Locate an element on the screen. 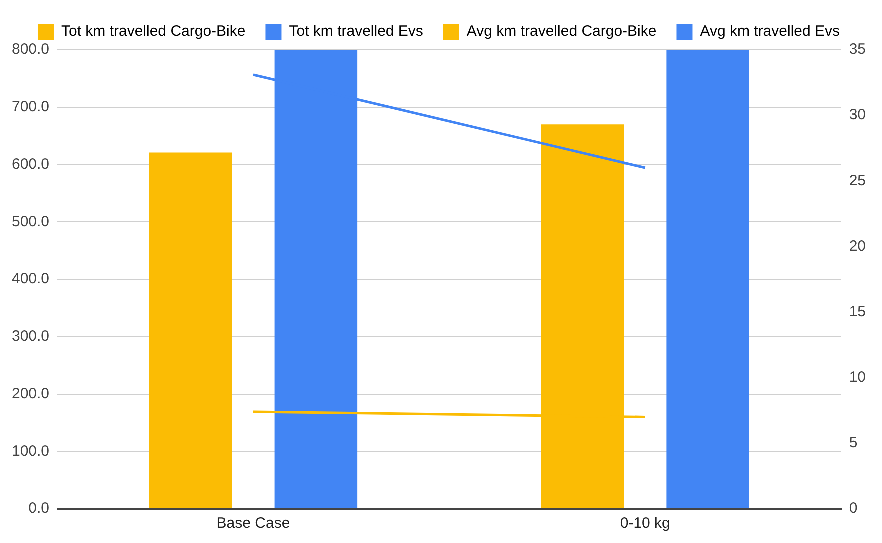 Image resolution: width=882 pixels, height=543 pixels. x-tick-label: 0-10 kg is located at coordinates (645, 523).